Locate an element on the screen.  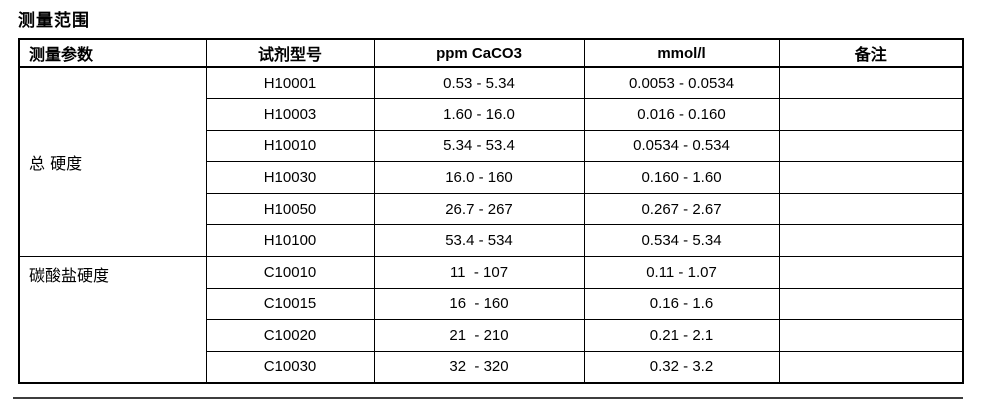
ppm-range-cell: 21 - 210 is located at coordinates (479, 335).